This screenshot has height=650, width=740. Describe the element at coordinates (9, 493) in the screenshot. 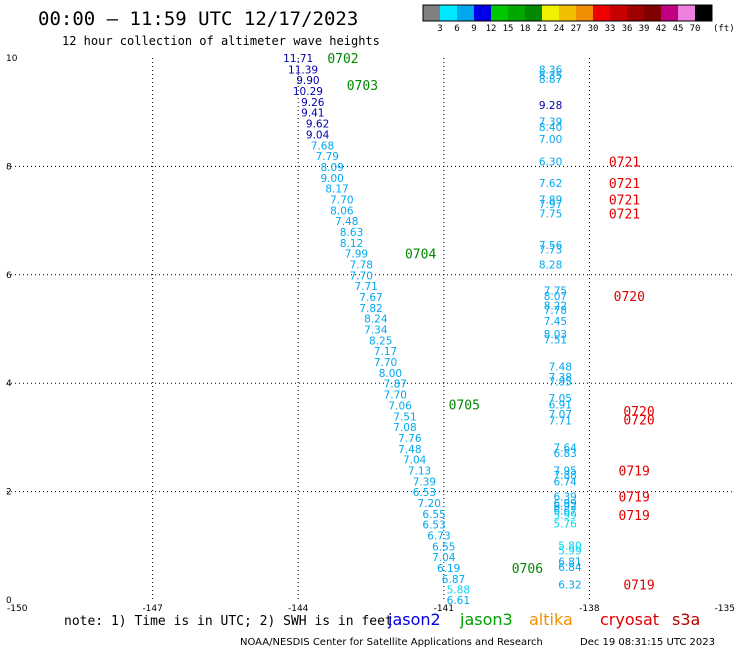

I see `y-tick-label: 2` at that location.